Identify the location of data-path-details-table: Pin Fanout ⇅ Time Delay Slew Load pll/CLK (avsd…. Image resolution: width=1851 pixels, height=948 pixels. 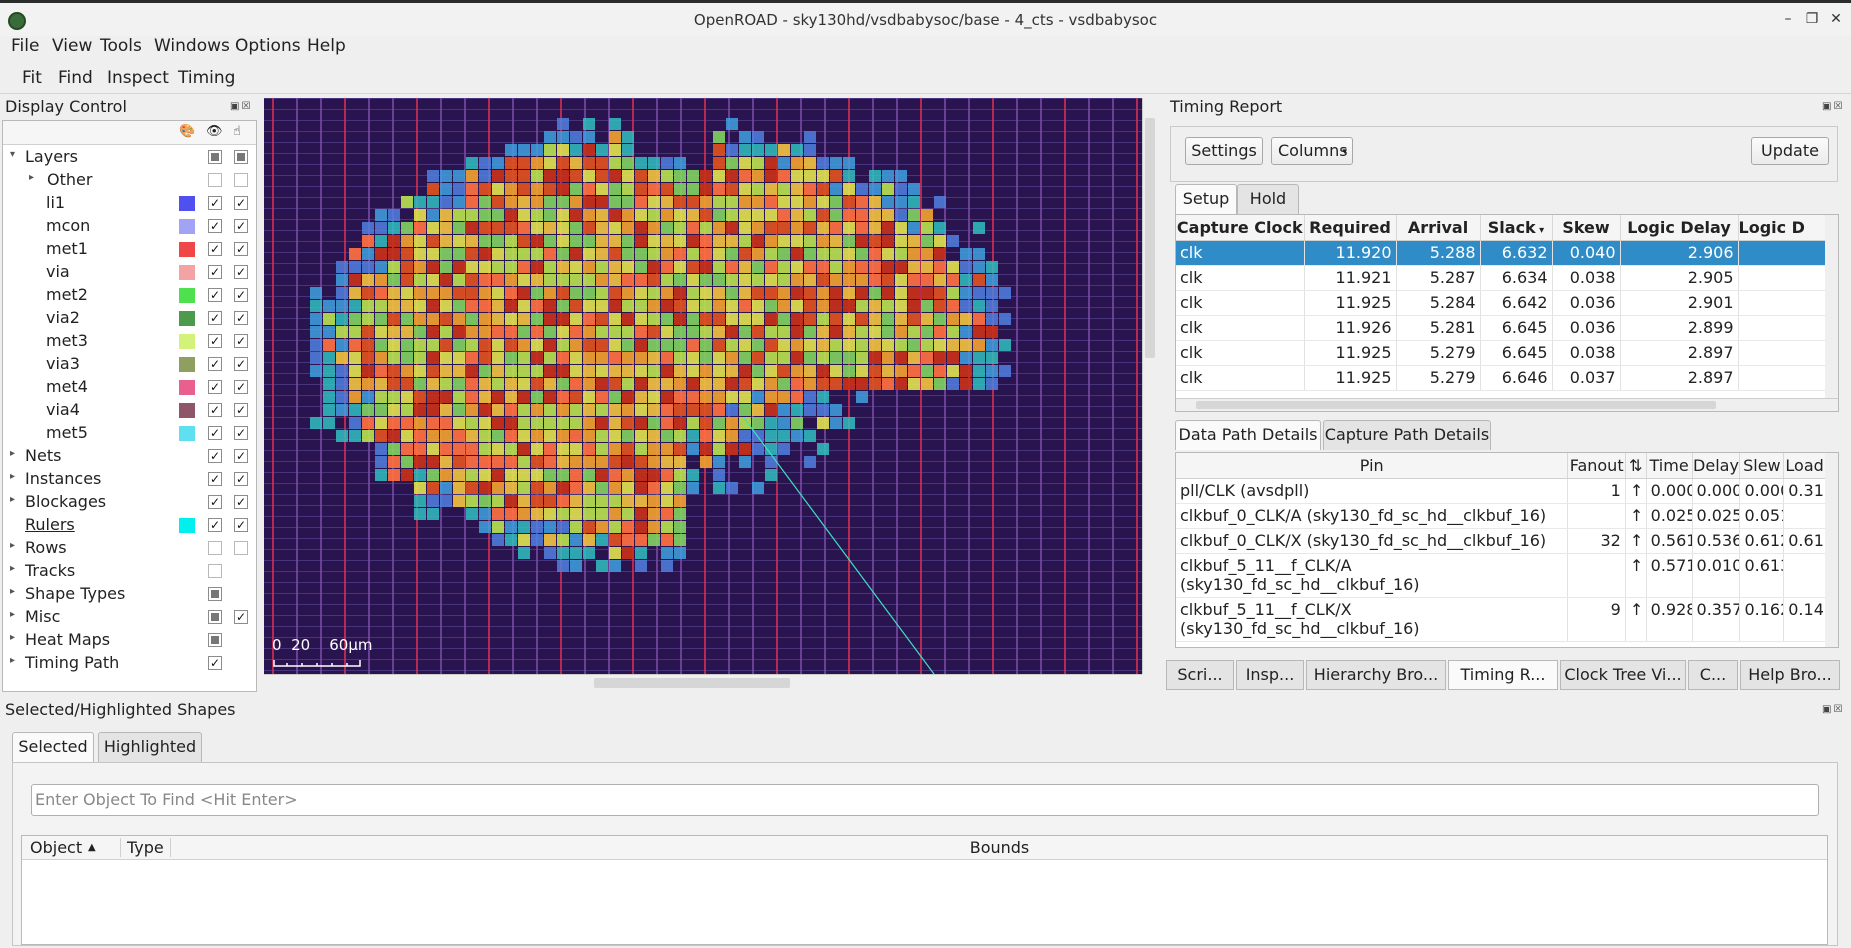
(1507, 550).